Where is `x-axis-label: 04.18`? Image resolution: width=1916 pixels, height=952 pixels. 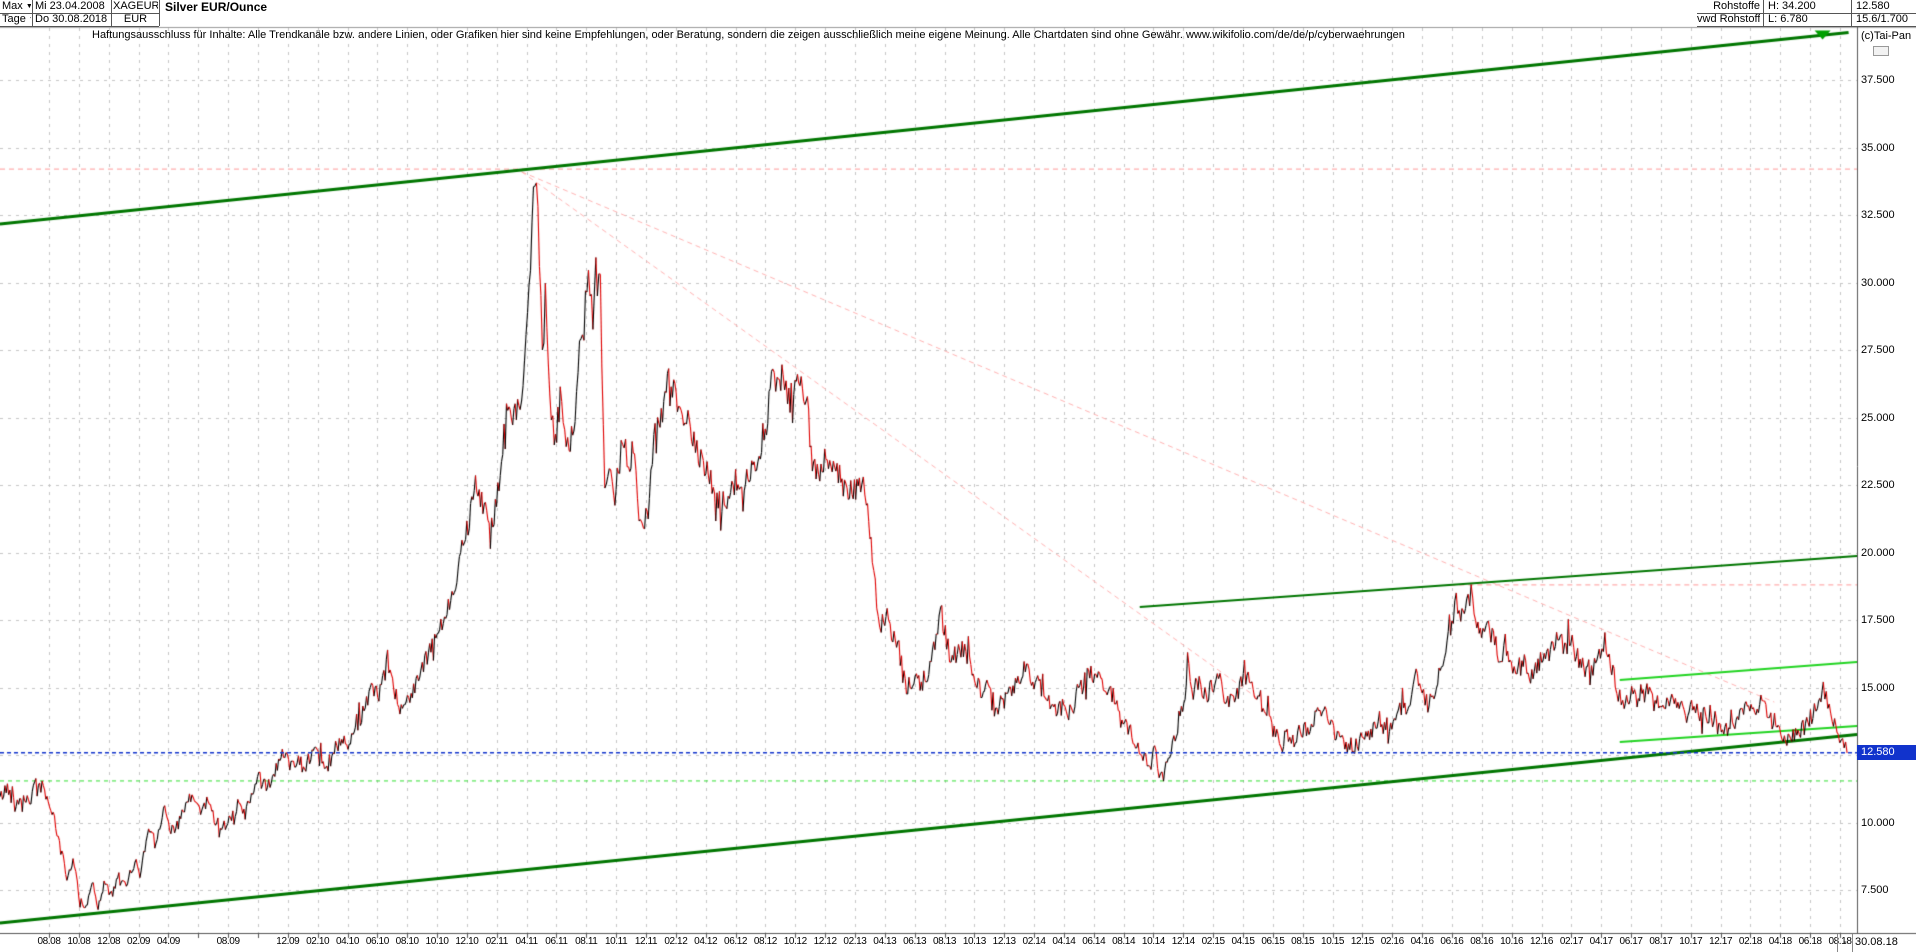
x-axis-label: 04.18 is located at coordinates (1780, 941).